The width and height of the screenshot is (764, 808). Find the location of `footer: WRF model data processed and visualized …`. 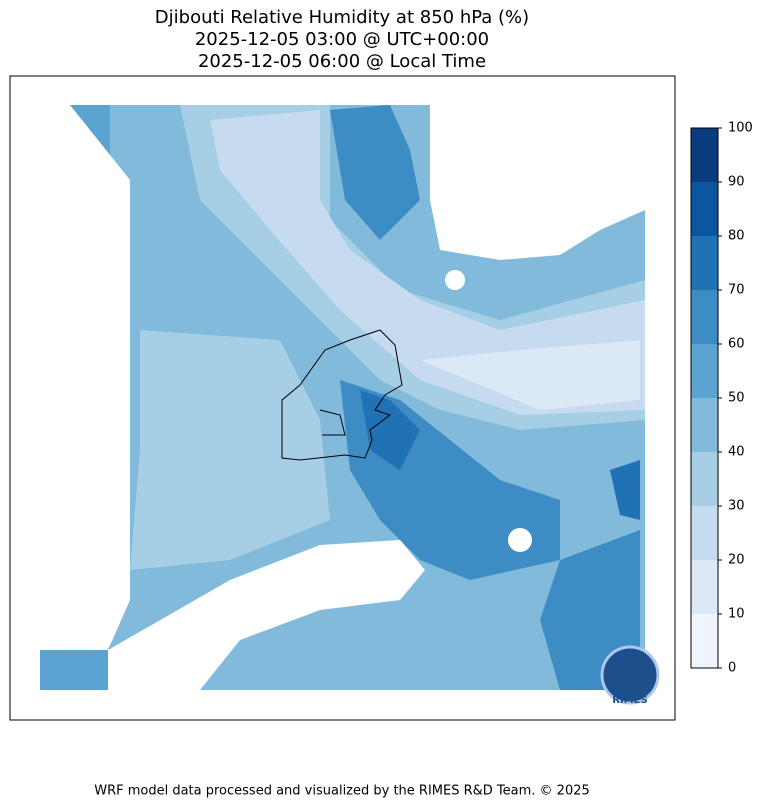

footer: WRF model data processed and visualized … is located at coordinates (342, 791).